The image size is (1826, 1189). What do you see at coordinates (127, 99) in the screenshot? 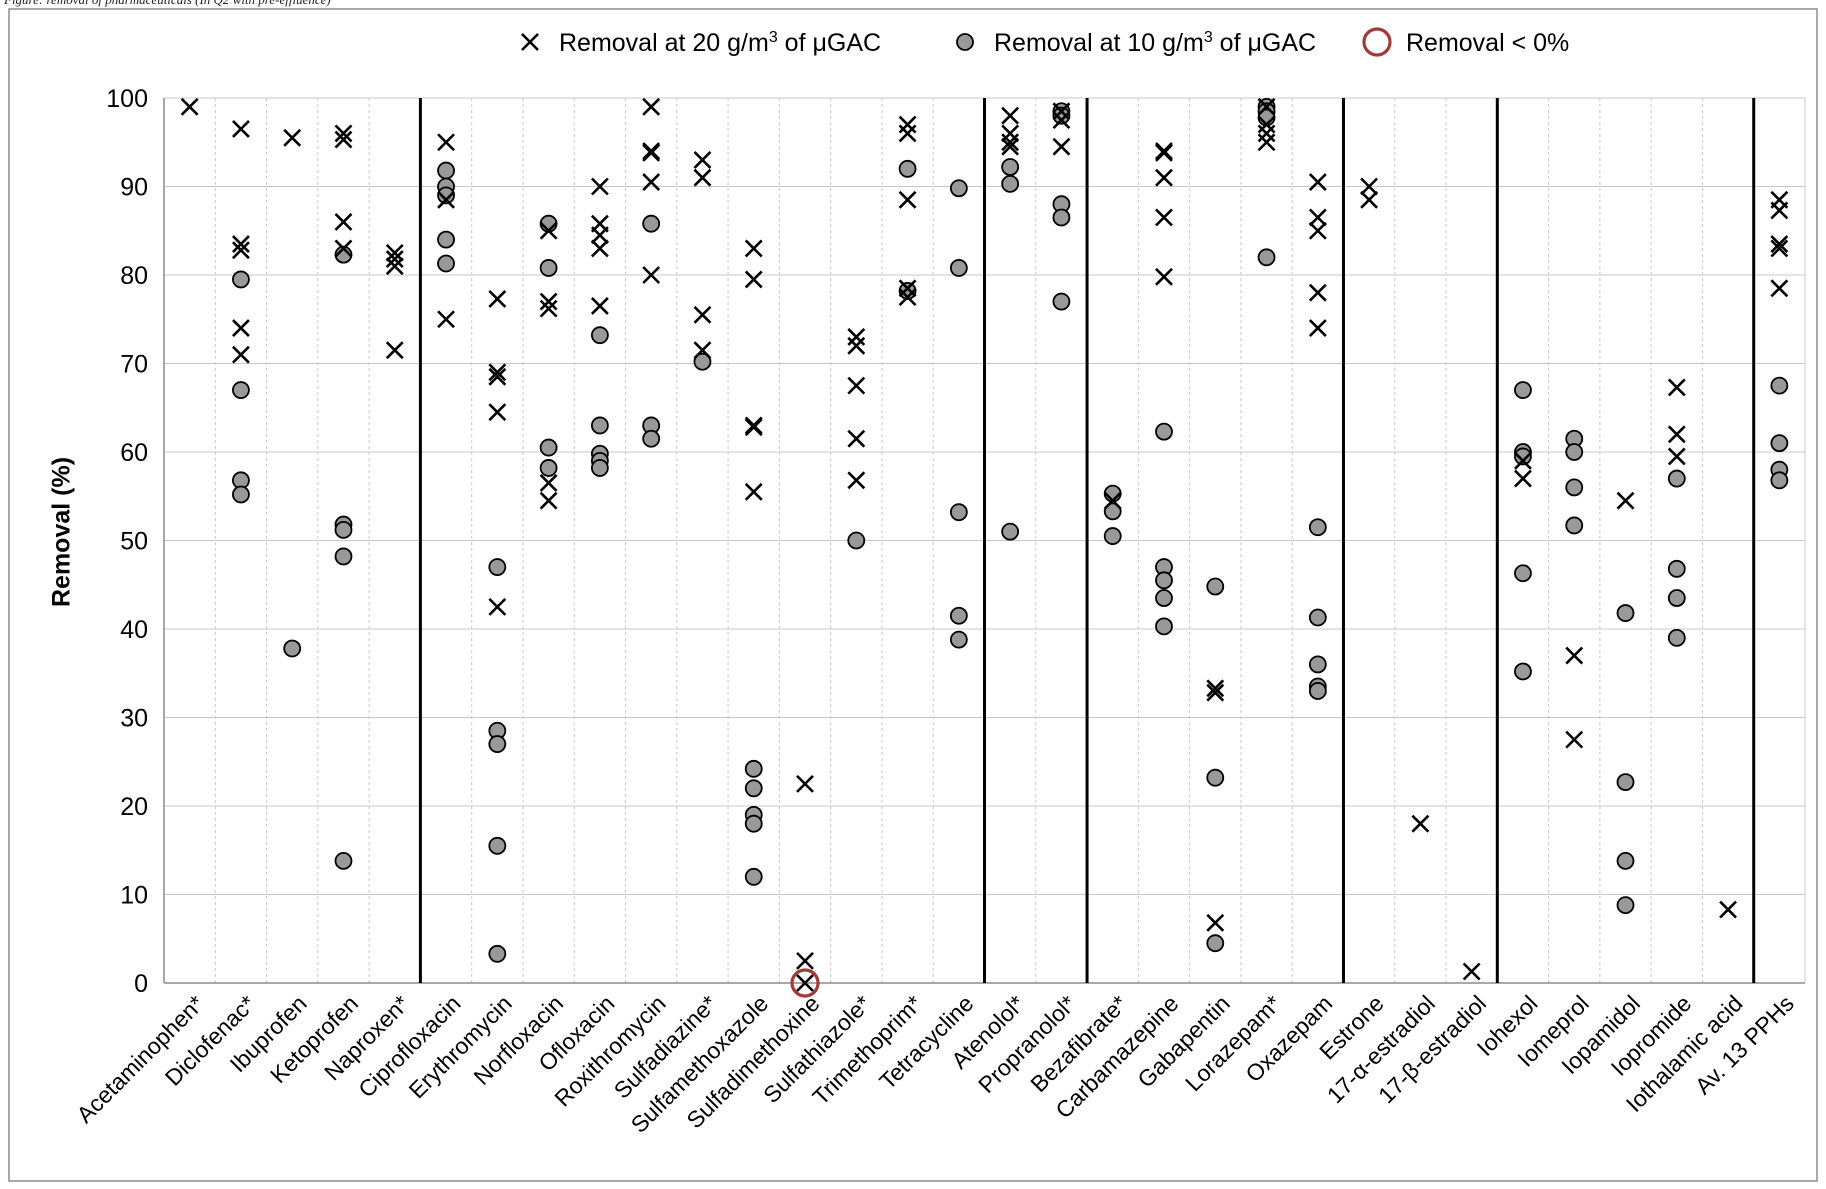
I see `y-tick-label: 100` at bounding box center [127, 99].